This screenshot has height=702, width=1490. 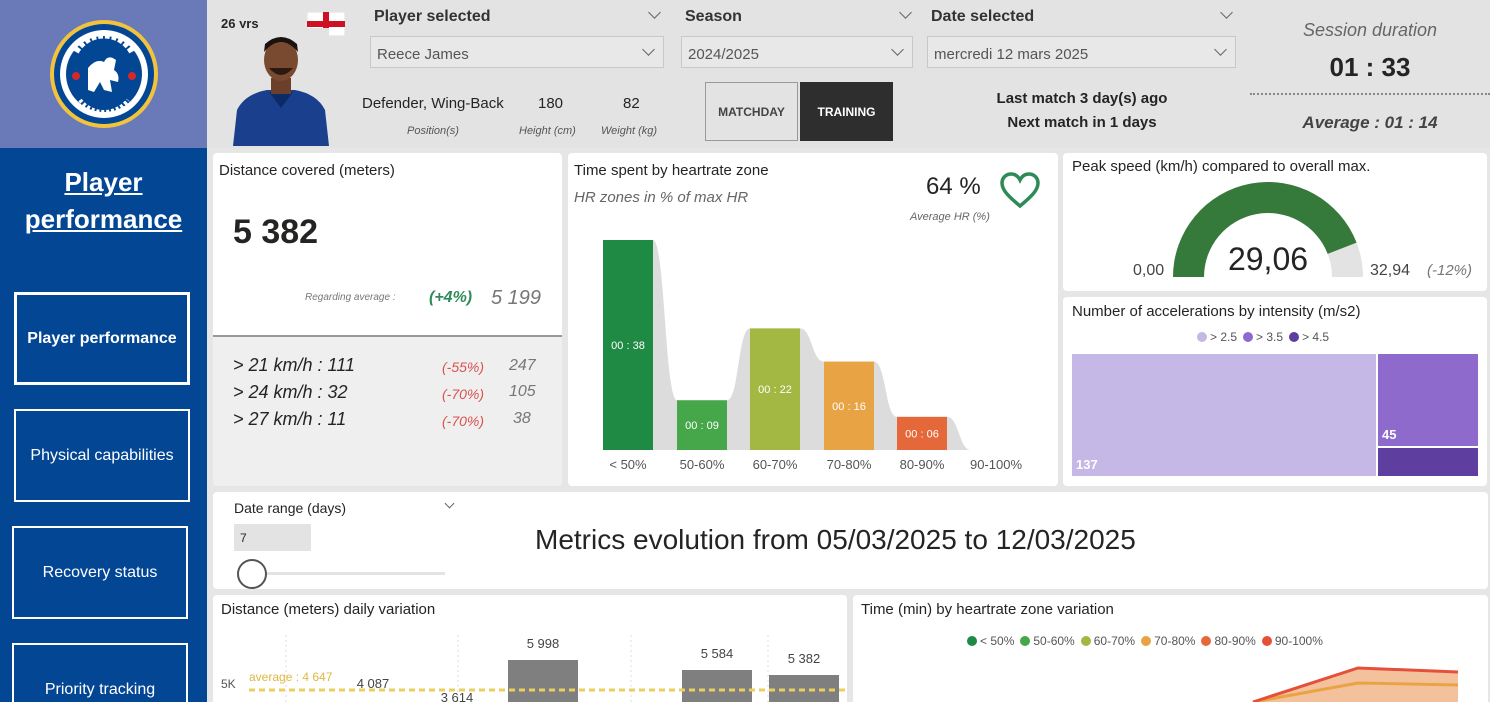 What do you see at coordinates (717, 653) in the screenshot?
I see `distance-bar-label: 5 584` at bounding box center [717, 653].